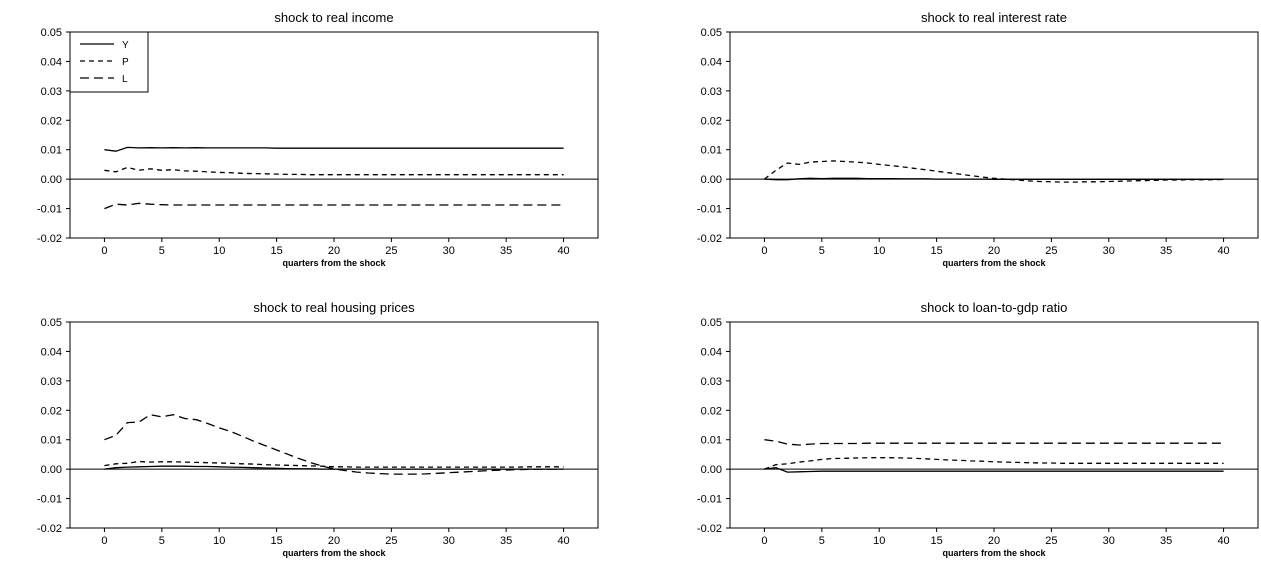 Image resolution: width=1261 pixels, height=581 pixels. Describe the element at coordinates (333, 17) in the screenshot. I see `chart-title: shock to real income` at that location.